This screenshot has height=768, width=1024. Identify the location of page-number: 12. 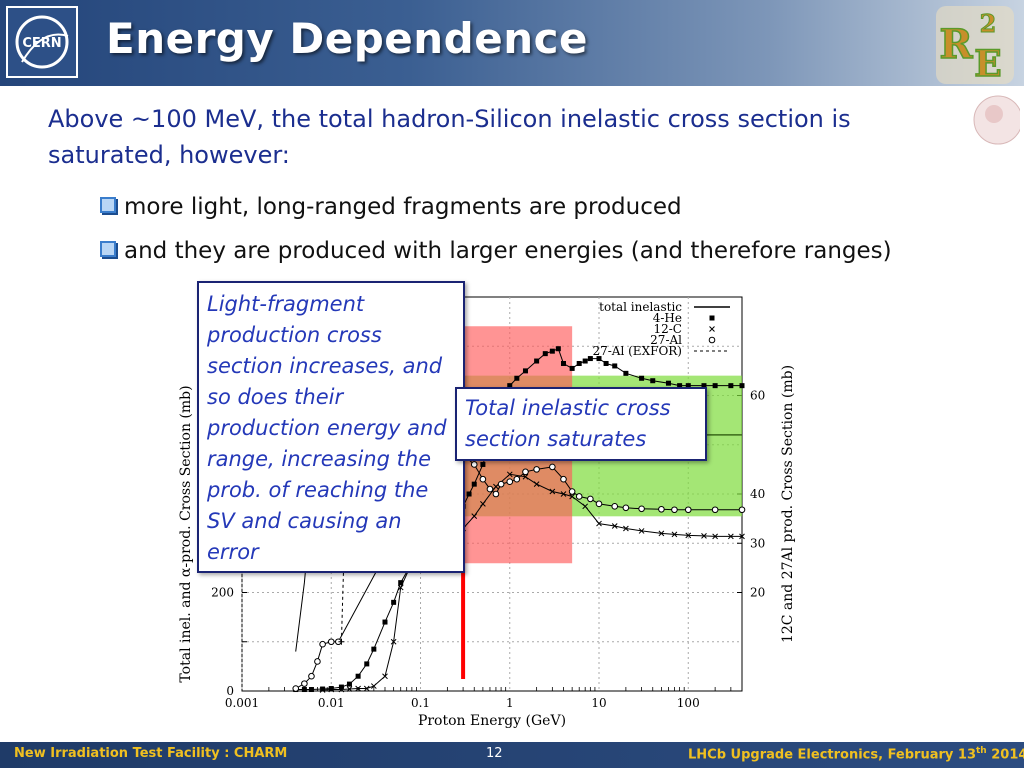
(494, 753).